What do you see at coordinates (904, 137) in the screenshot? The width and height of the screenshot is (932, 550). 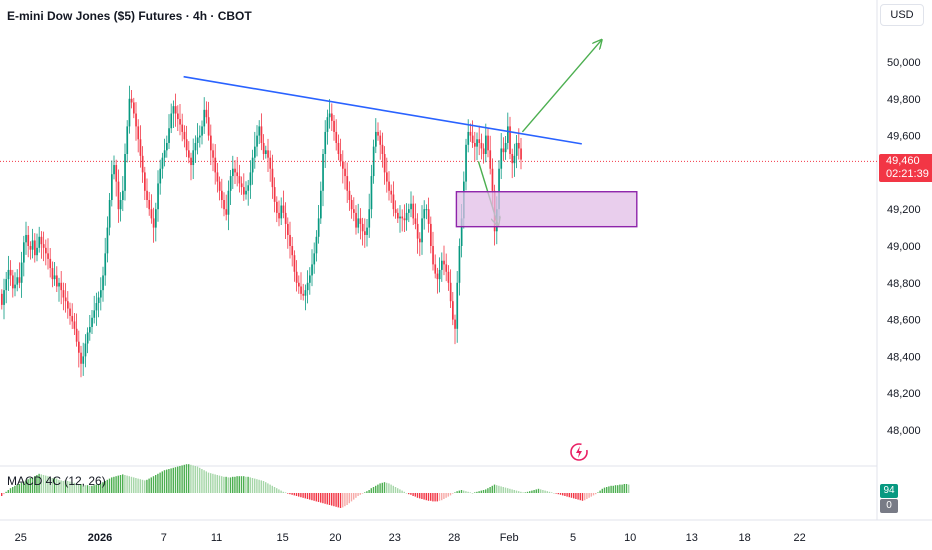 I see `price-tick-label: 49,600` at bounding box center [904, 137].